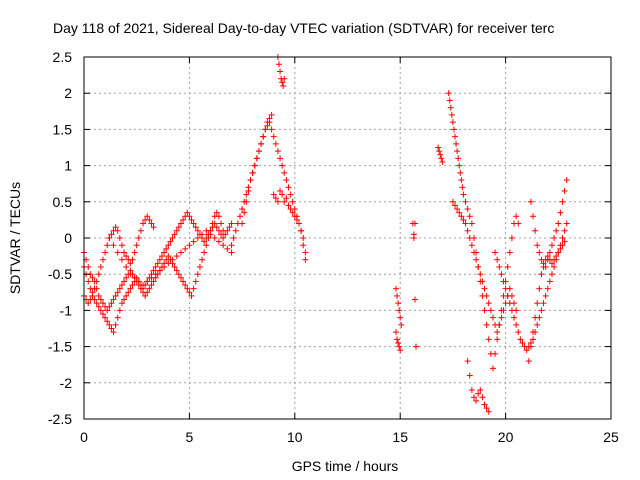 The height and width of the screenshot is (480, 640). Describe the element at coordinates (63, 202) in the screenshot. I see `y-tick-label: 0.5` at that location.